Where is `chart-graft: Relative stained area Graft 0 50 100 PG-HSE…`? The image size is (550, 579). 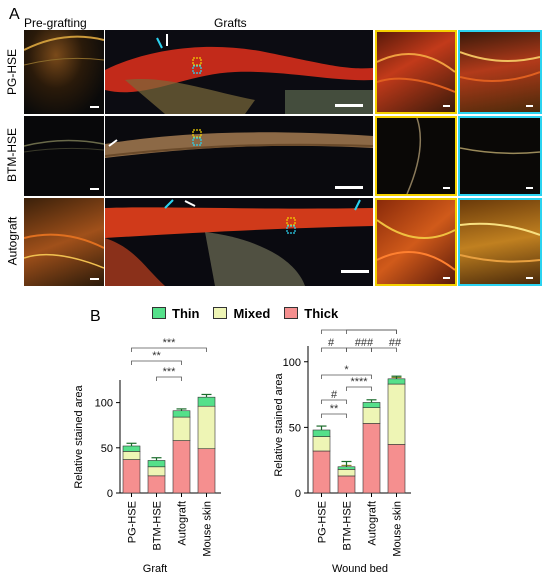
chart-graft: Relative stained area Graft 0 50 100 PG-HSE… is located at coordinates (147, 456).